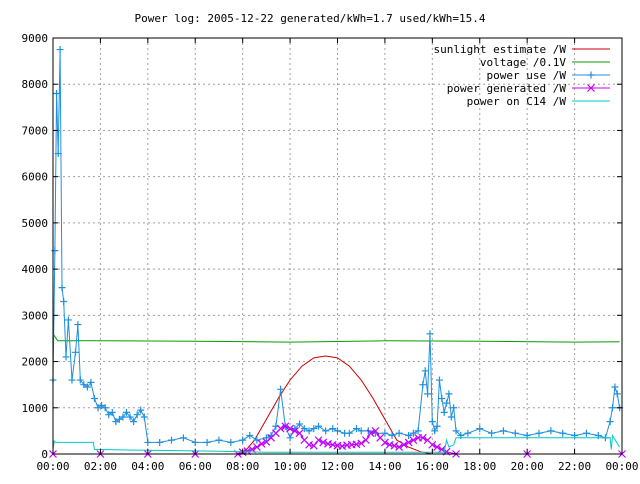 The height and width of the screenshot is (484, 640). I want to click on legend-label: power generated /W, so click(507, 88).